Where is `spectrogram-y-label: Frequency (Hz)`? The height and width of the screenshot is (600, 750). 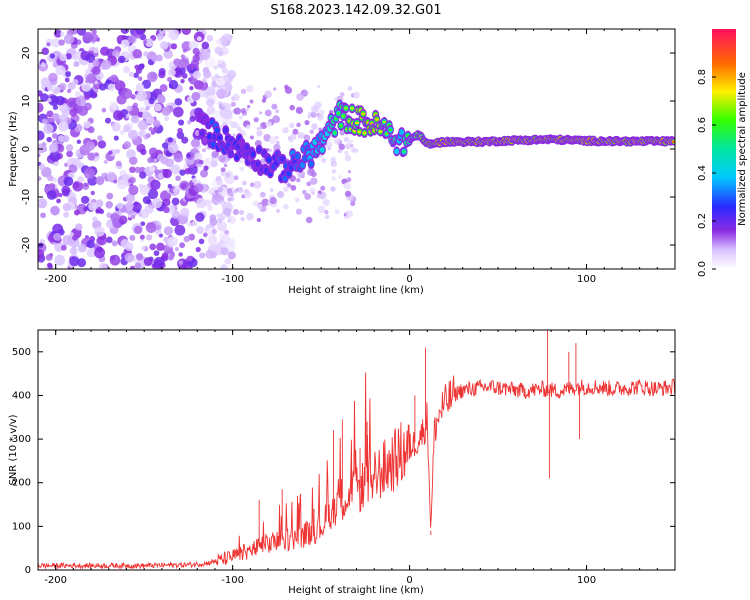 spectrogram-y-label: Frequency (Hz) is located at coordinates (13, 149).